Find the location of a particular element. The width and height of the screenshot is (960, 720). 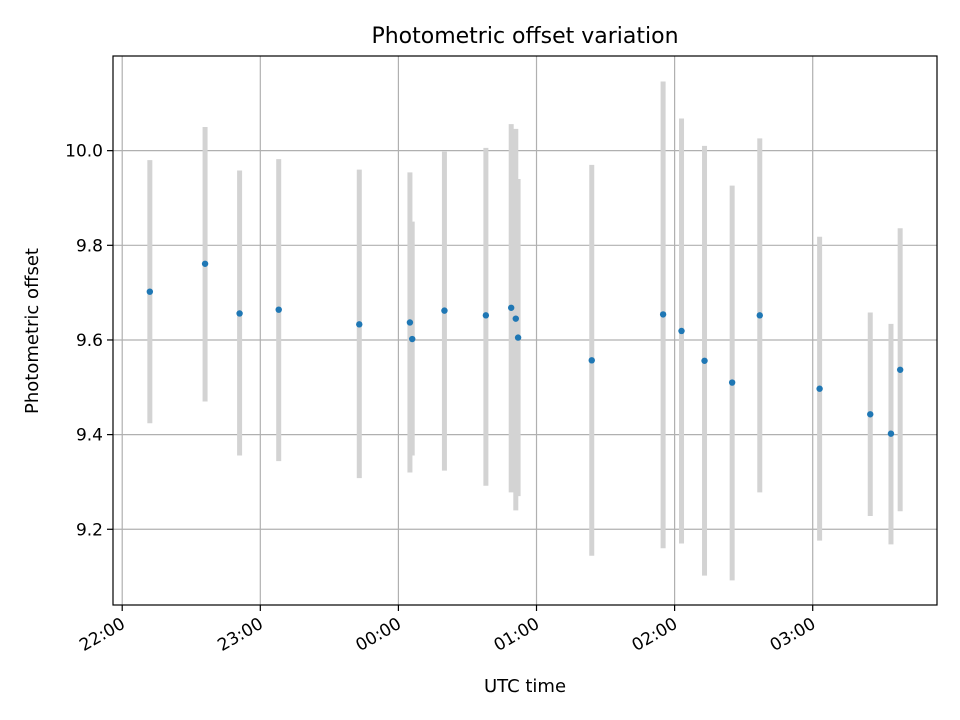

y-tick-label: 9.8 is located at coordinates (89, 246).